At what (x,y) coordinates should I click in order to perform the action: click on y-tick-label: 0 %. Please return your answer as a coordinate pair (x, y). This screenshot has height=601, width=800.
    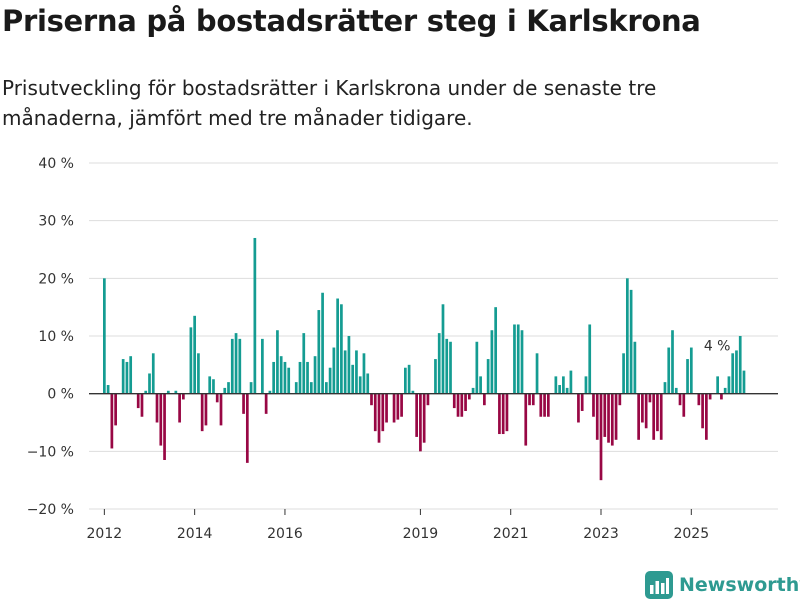
    Looking at the image, I should click on (60, 395).